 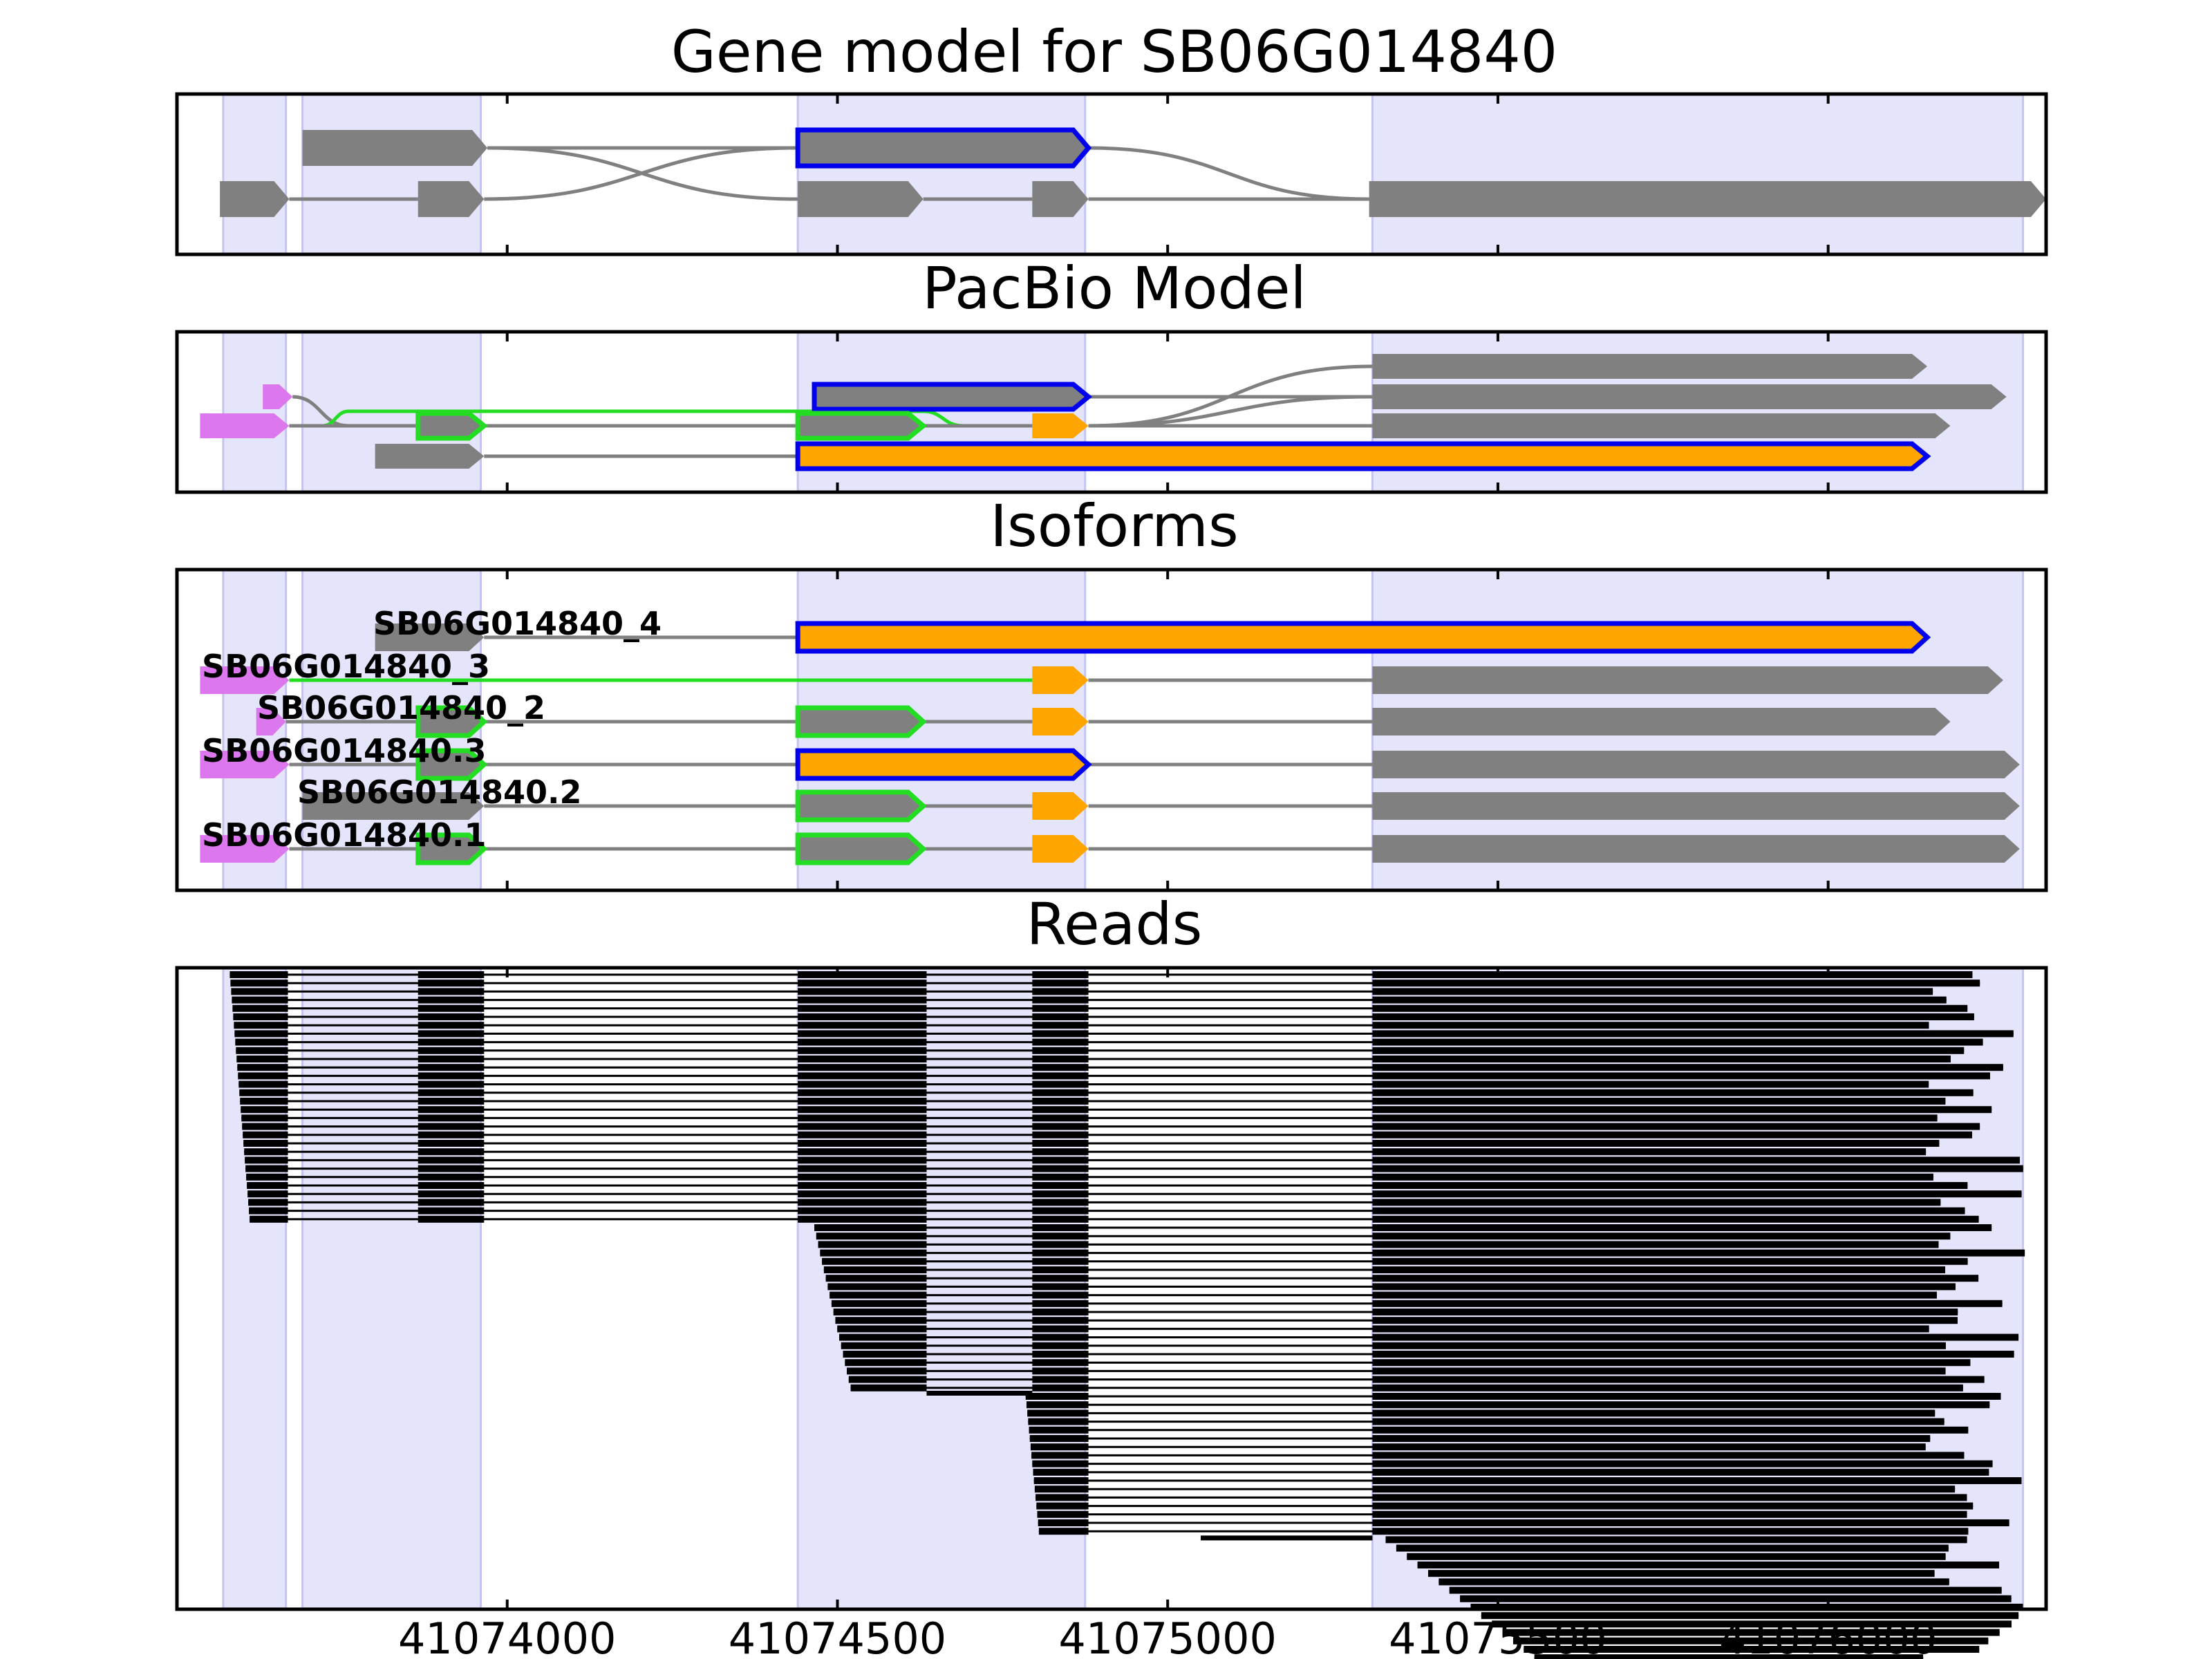 What do you see at coordinates (1114, 288) in the screenshot?
I see `panel-title-pacbio-model: PacBio Model` at bounding box center [1114, 288].